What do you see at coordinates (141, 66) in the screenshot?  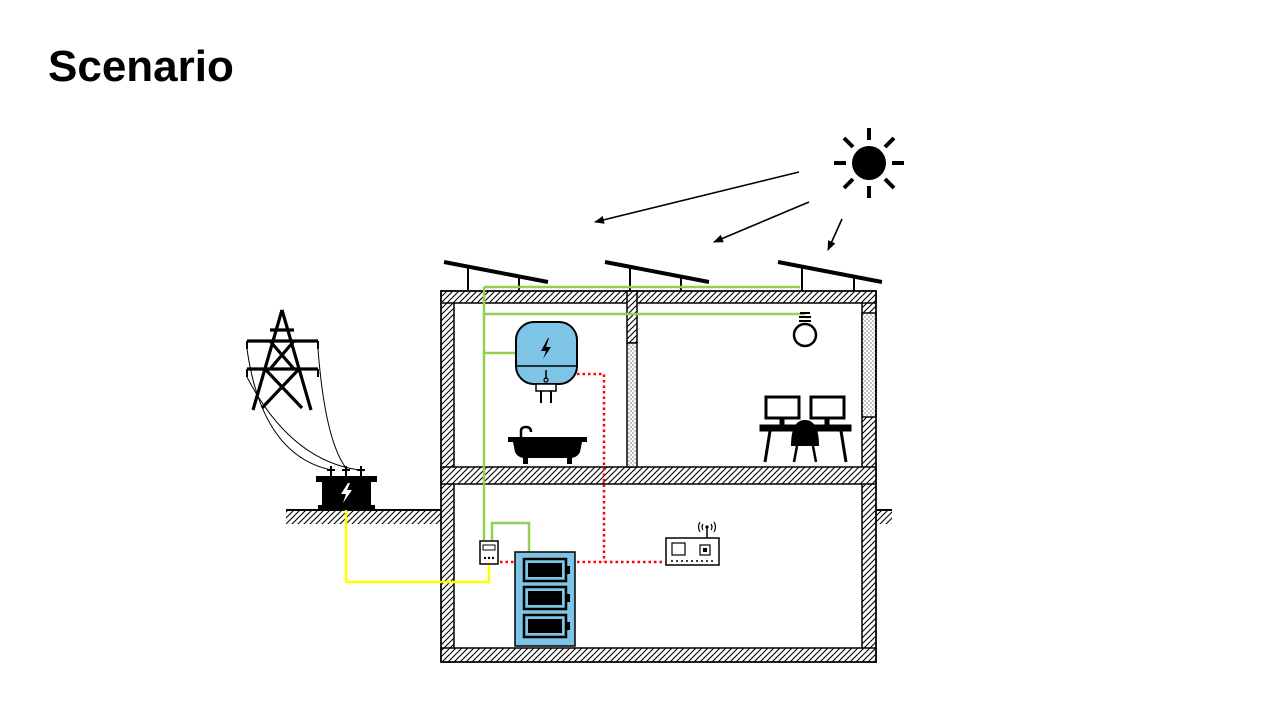 I see `slide-title: Scenario` at bounding box center [141, 66].